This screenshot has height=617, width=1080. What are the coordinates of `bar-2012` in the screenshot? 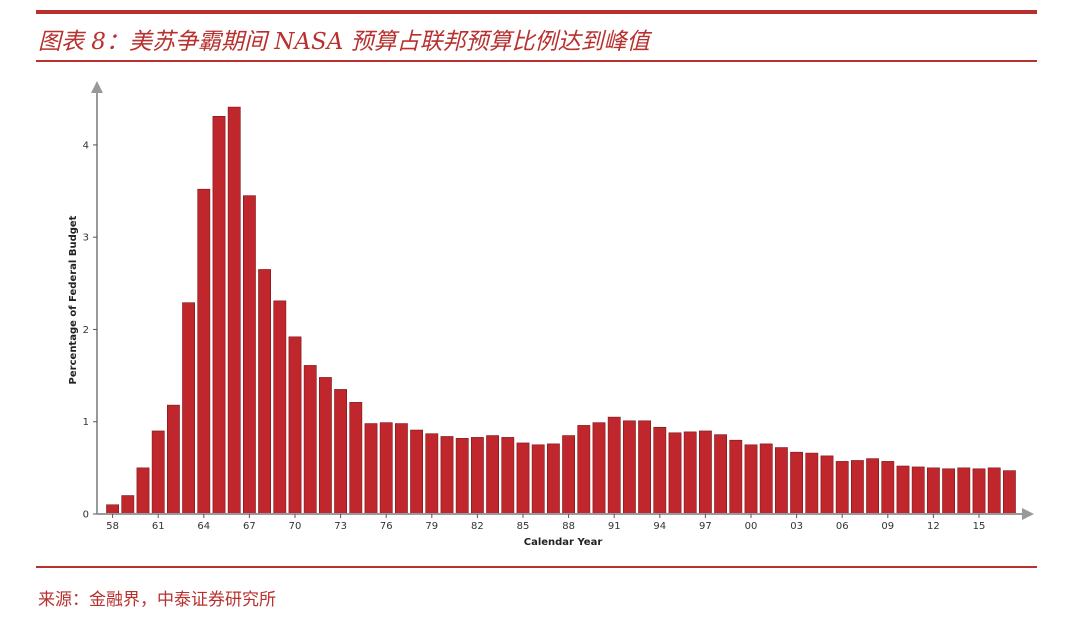 It's located at (933, 491).